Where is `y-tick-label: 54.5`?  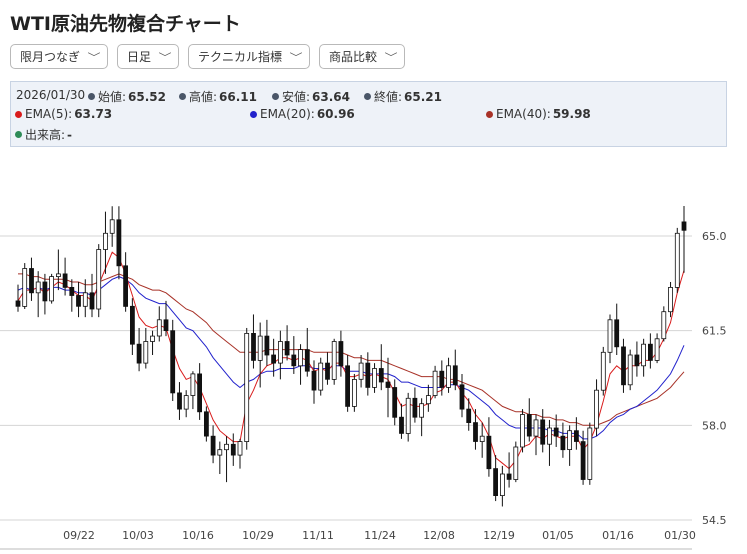
y-tick-label: 54.5 is located at coordinates (714, 520).